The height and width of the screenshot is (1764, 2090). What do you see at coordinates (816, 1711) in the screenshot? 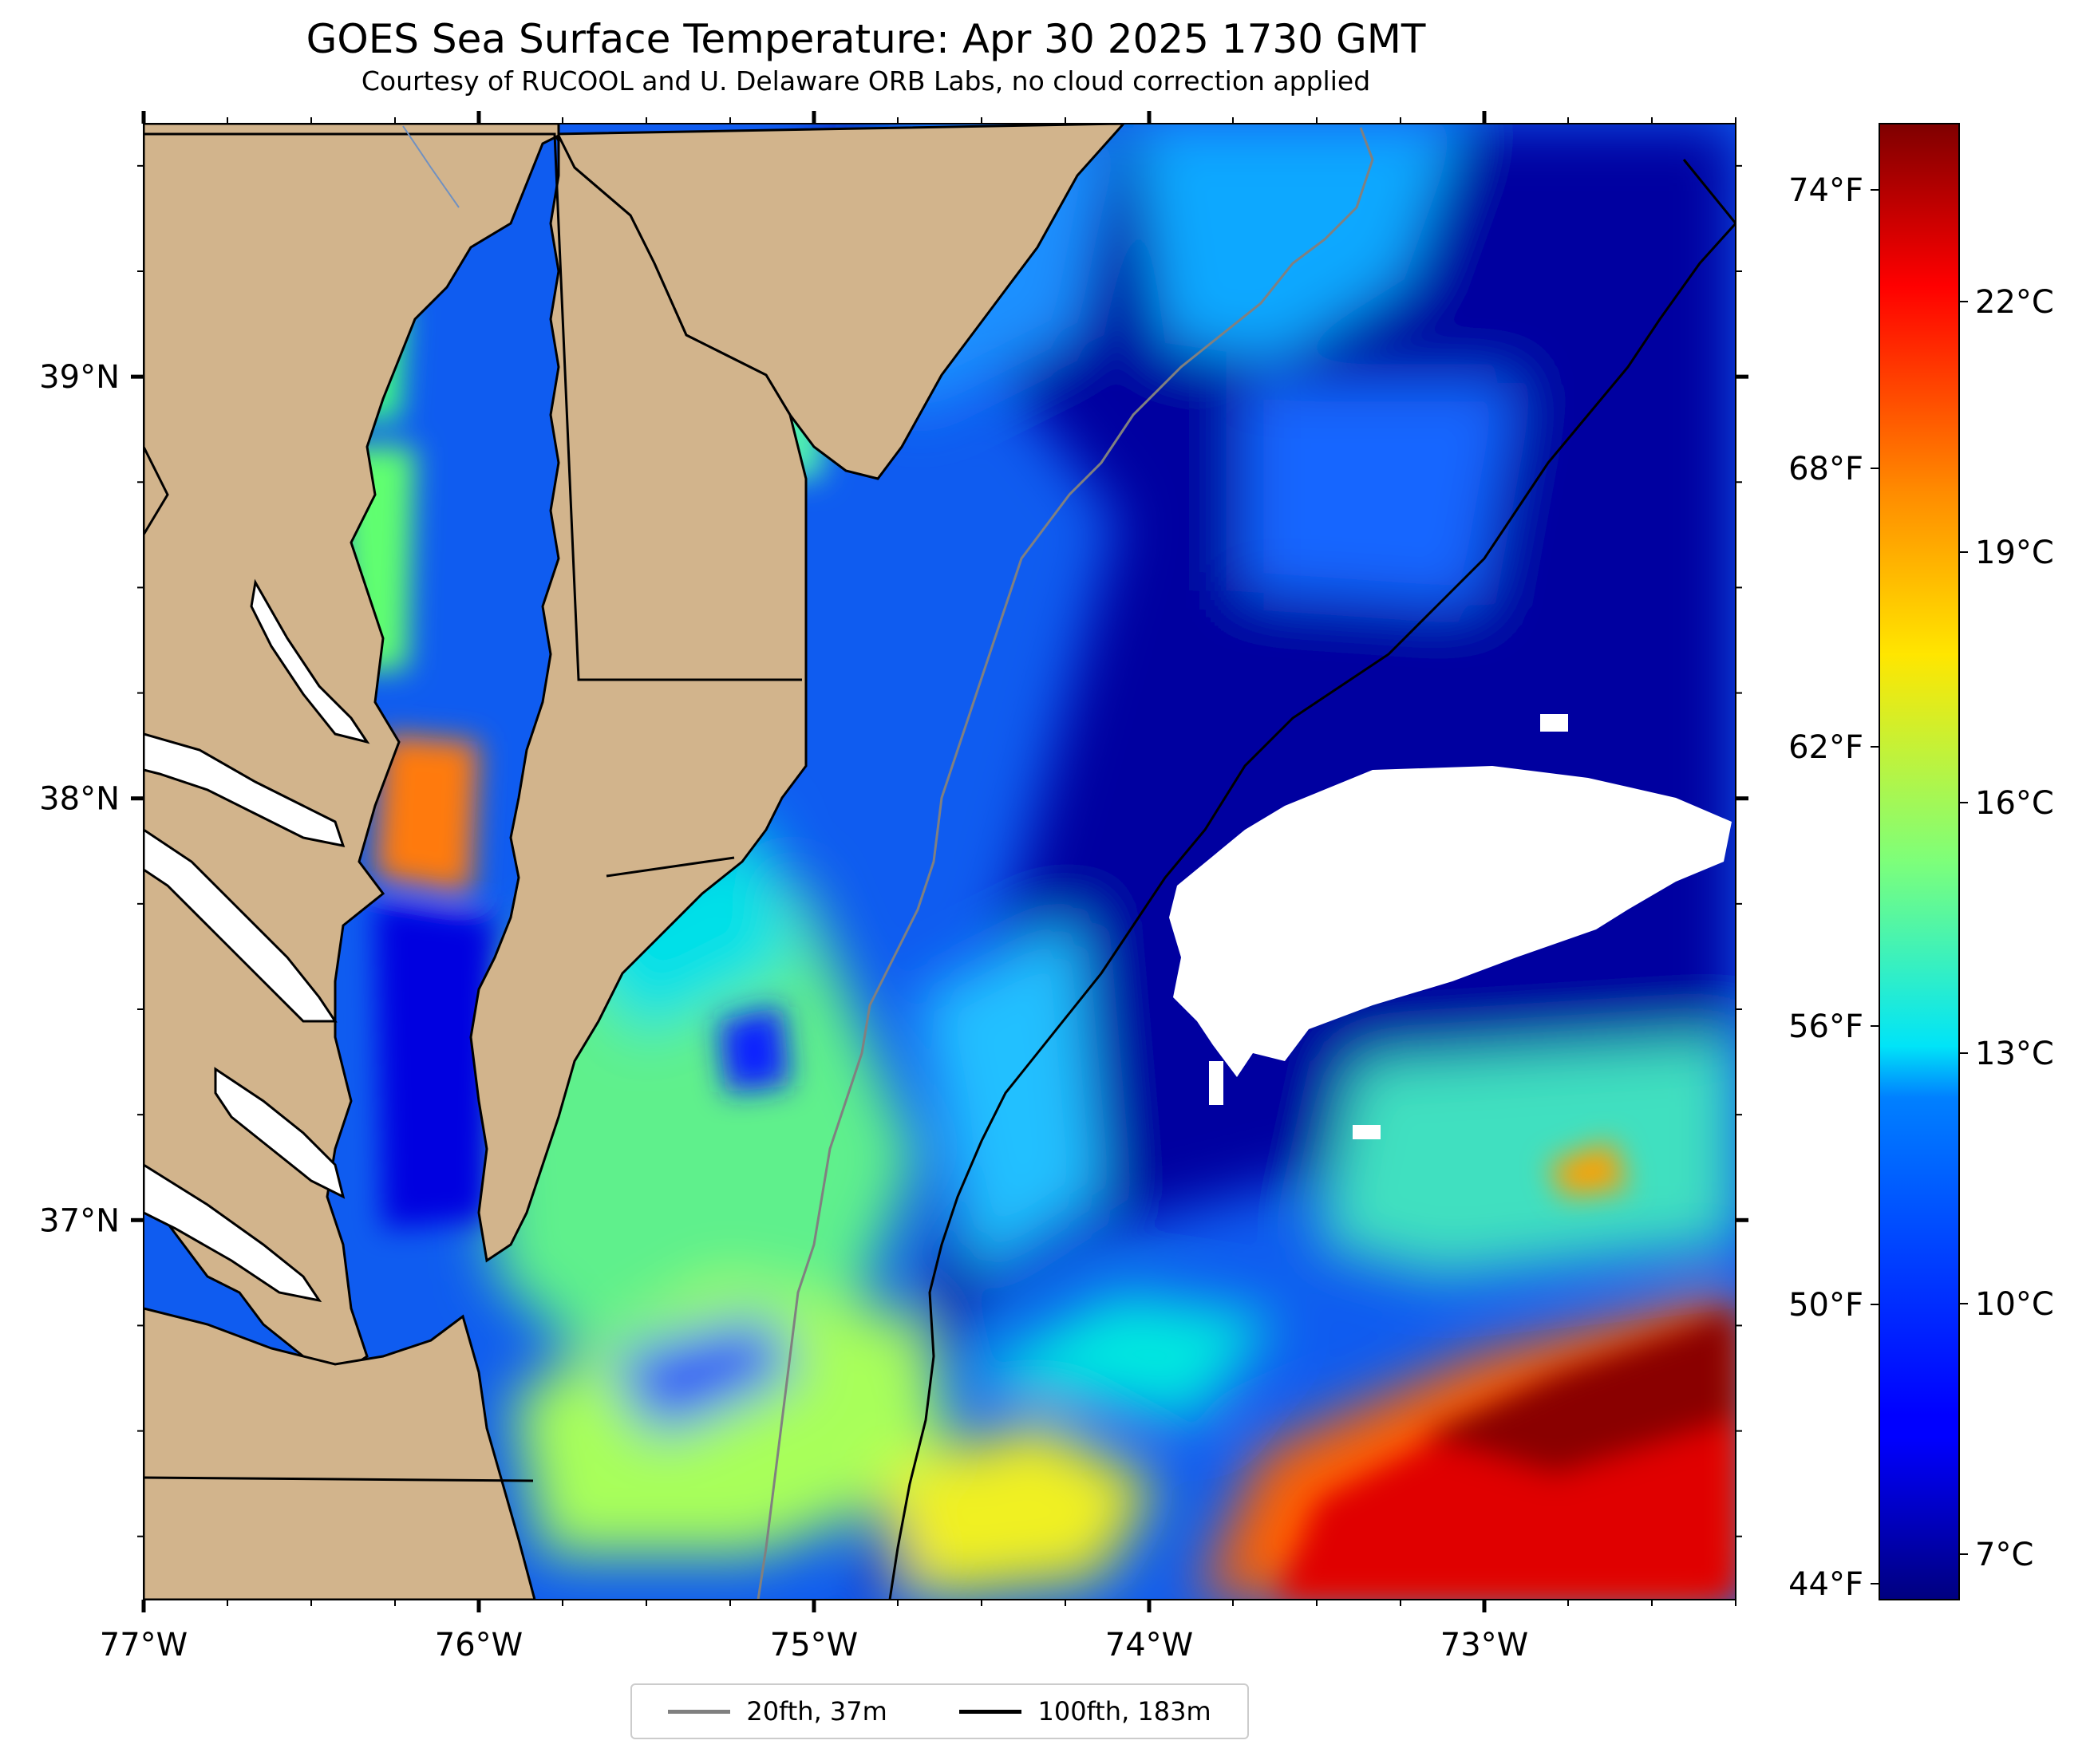
I see `legend-label-20fth: 20fth, 37m` at bounding box center [816, 1711].